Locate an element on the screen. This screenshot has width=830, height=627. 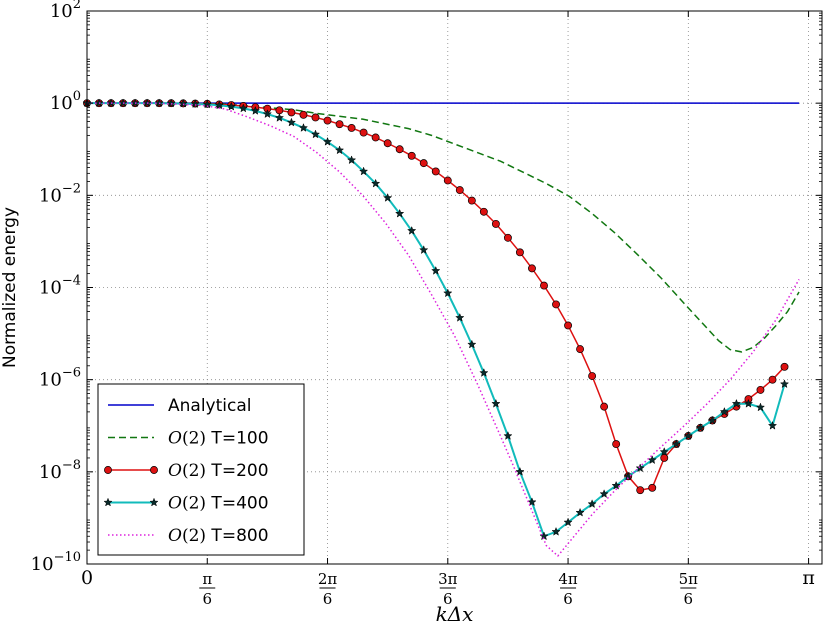
y-tick-label: 10⁰ is located at coordinates (65, 101).